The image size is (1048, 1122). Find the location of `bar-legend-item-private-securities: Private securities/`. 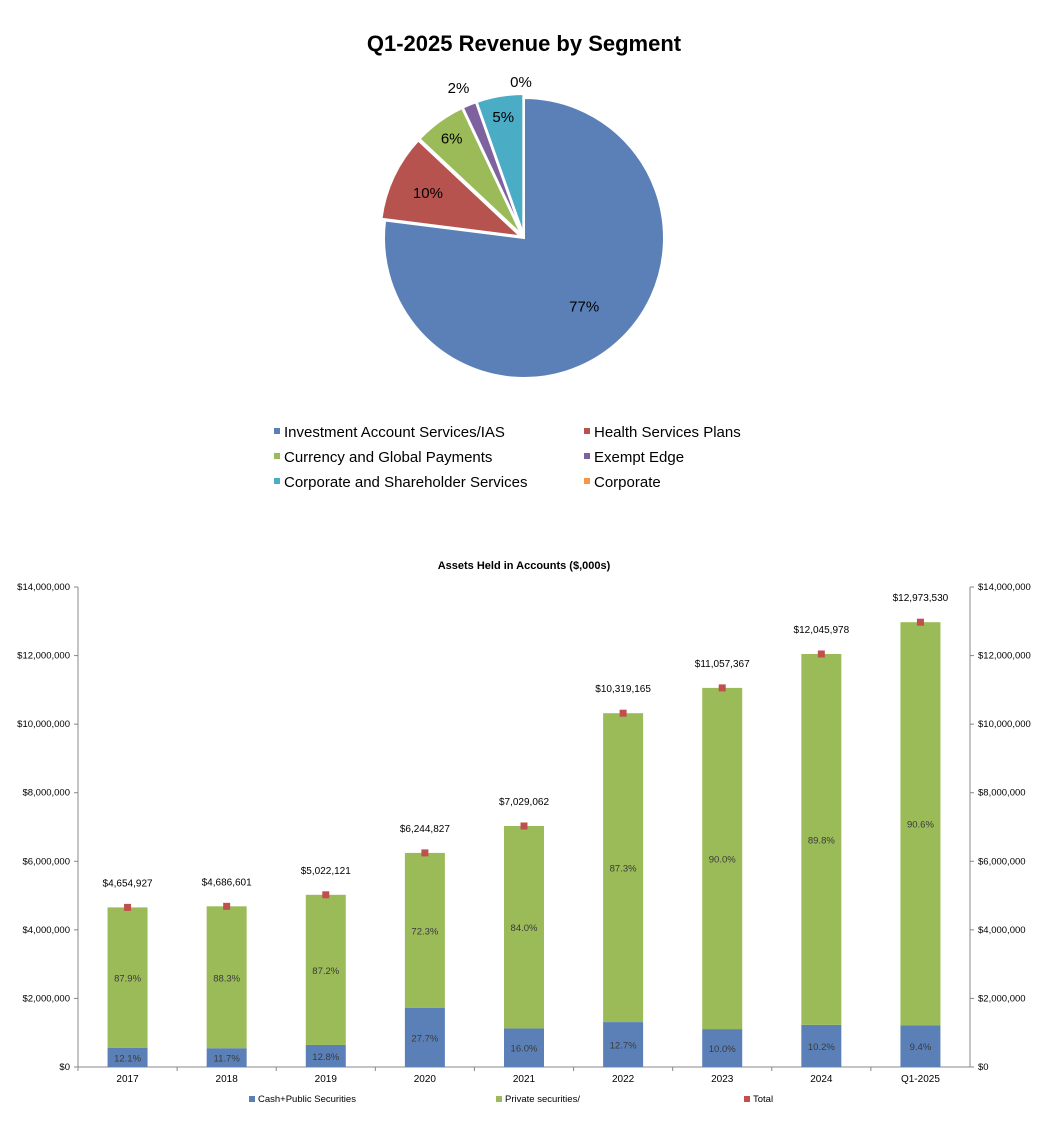

bar-legend-item-private-securities: Private securities/ is located at coordinates (538, 1099).